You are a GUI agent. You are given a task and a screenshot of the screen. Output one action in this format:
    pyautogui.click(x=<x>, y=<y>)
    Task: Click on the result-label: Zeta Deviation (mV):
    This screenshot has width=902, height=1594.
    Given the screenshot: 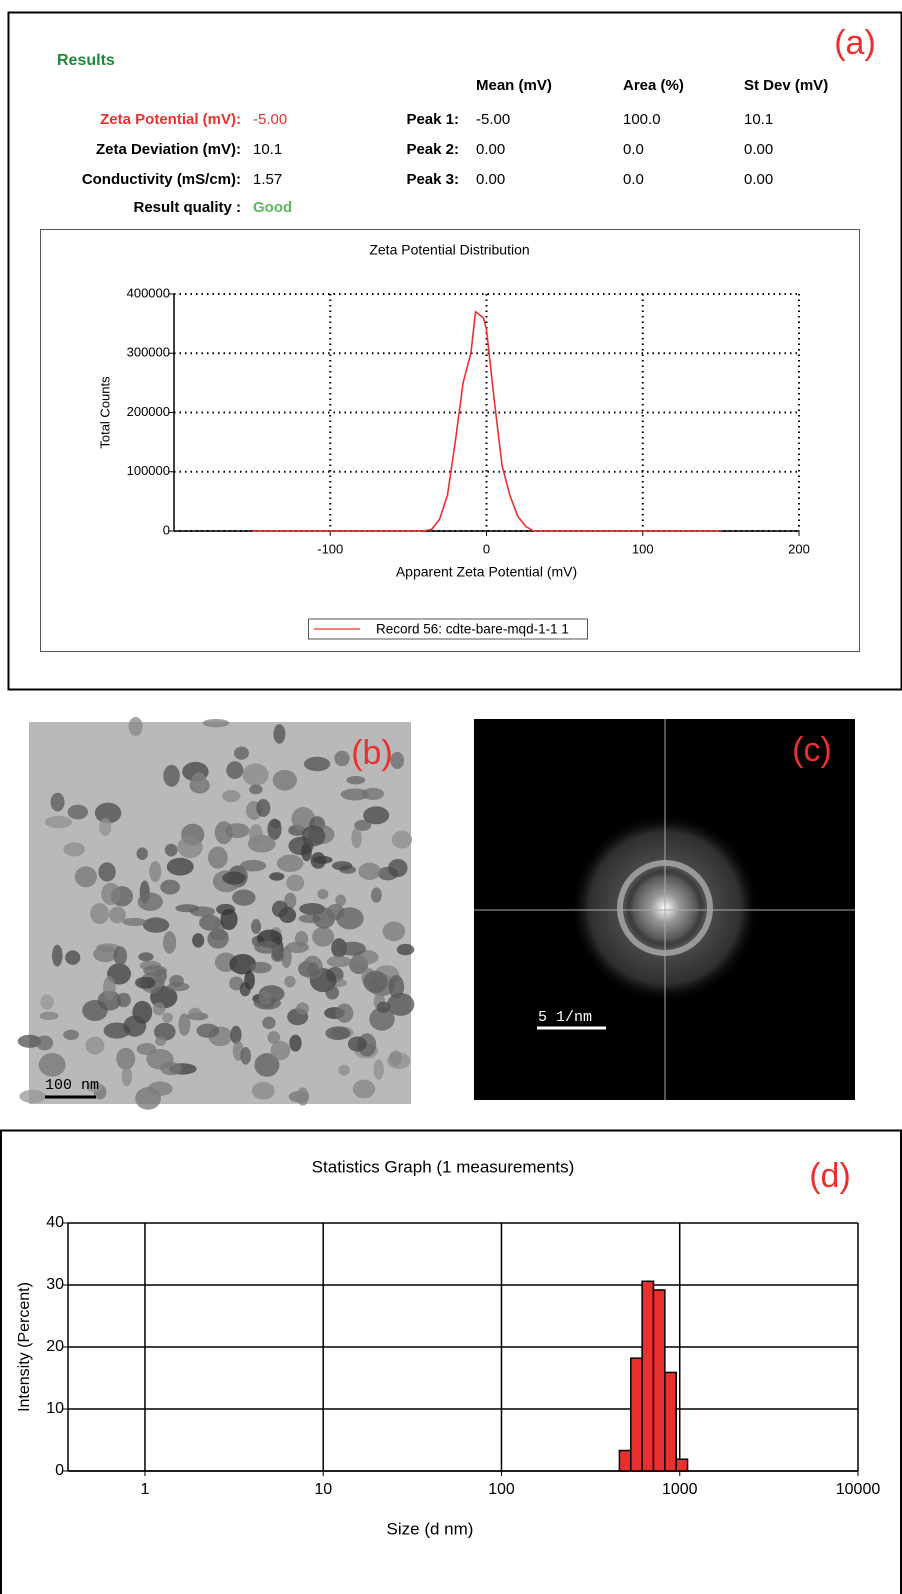 What is the action you would take?
    pyautogui.click(x=168, y=149)
    